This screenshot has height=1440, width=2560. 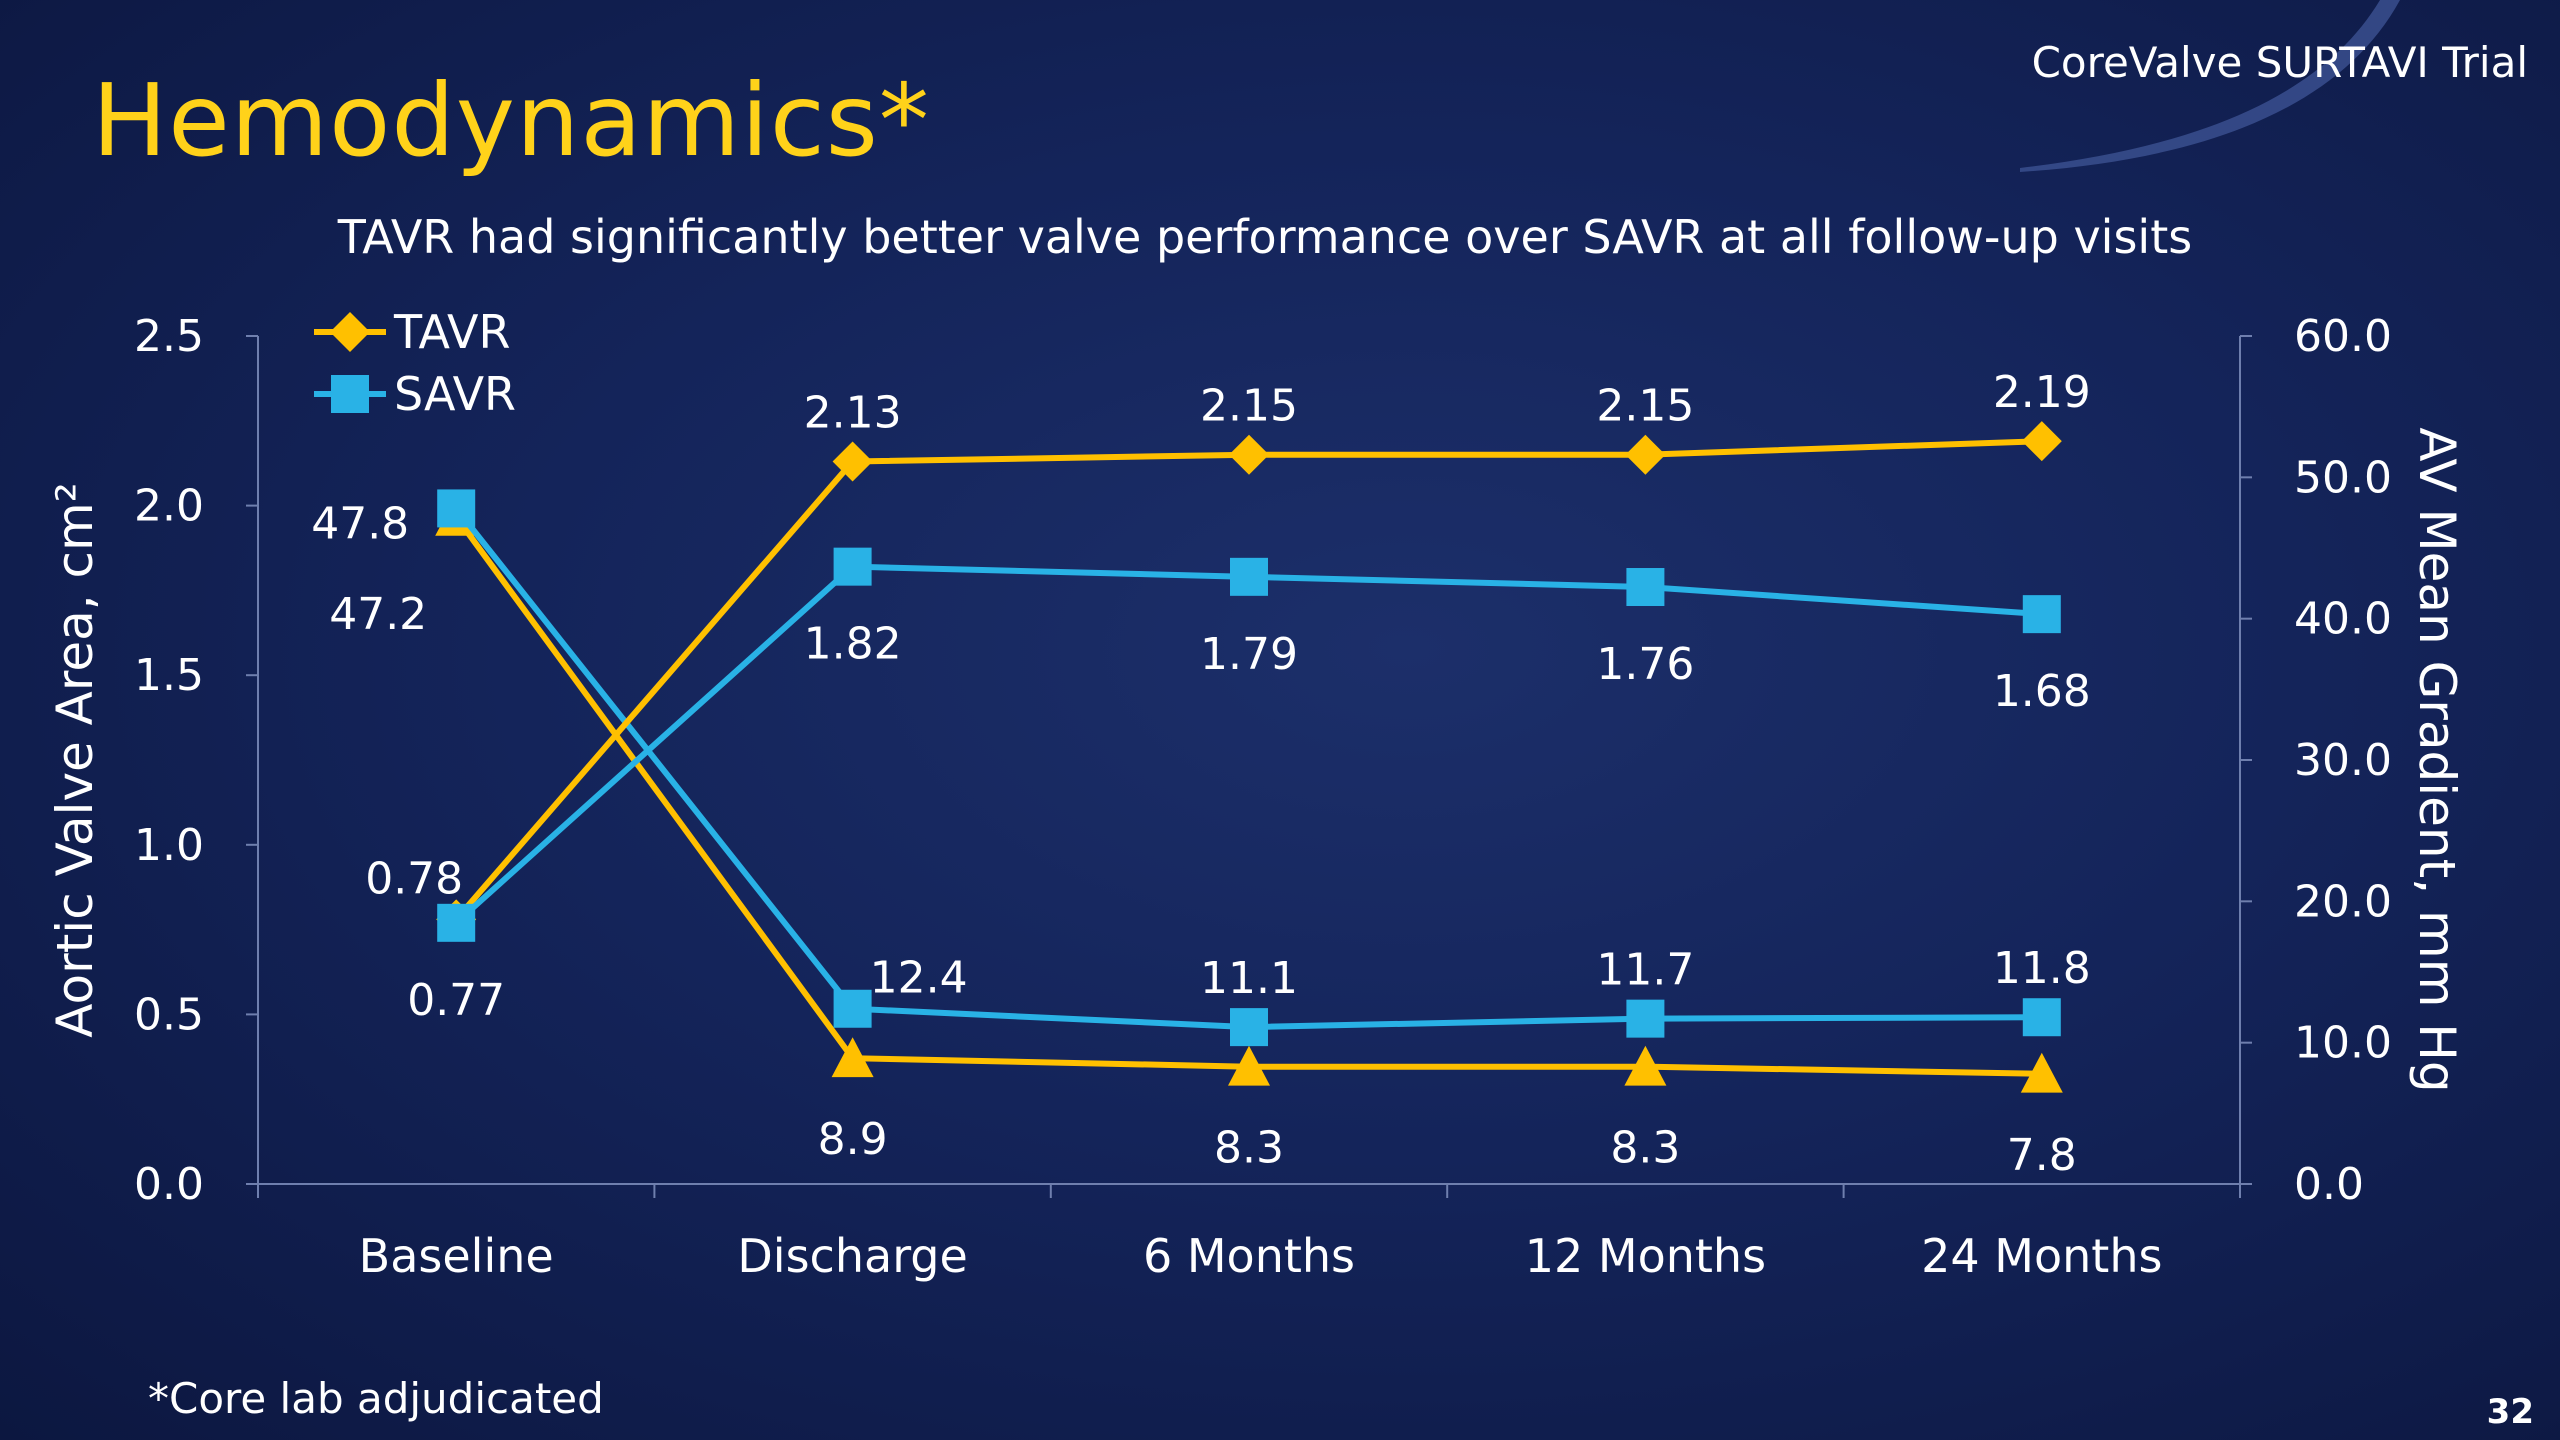 I want to click on x-tick-label: Discharge, so click(x=852, y=1256).